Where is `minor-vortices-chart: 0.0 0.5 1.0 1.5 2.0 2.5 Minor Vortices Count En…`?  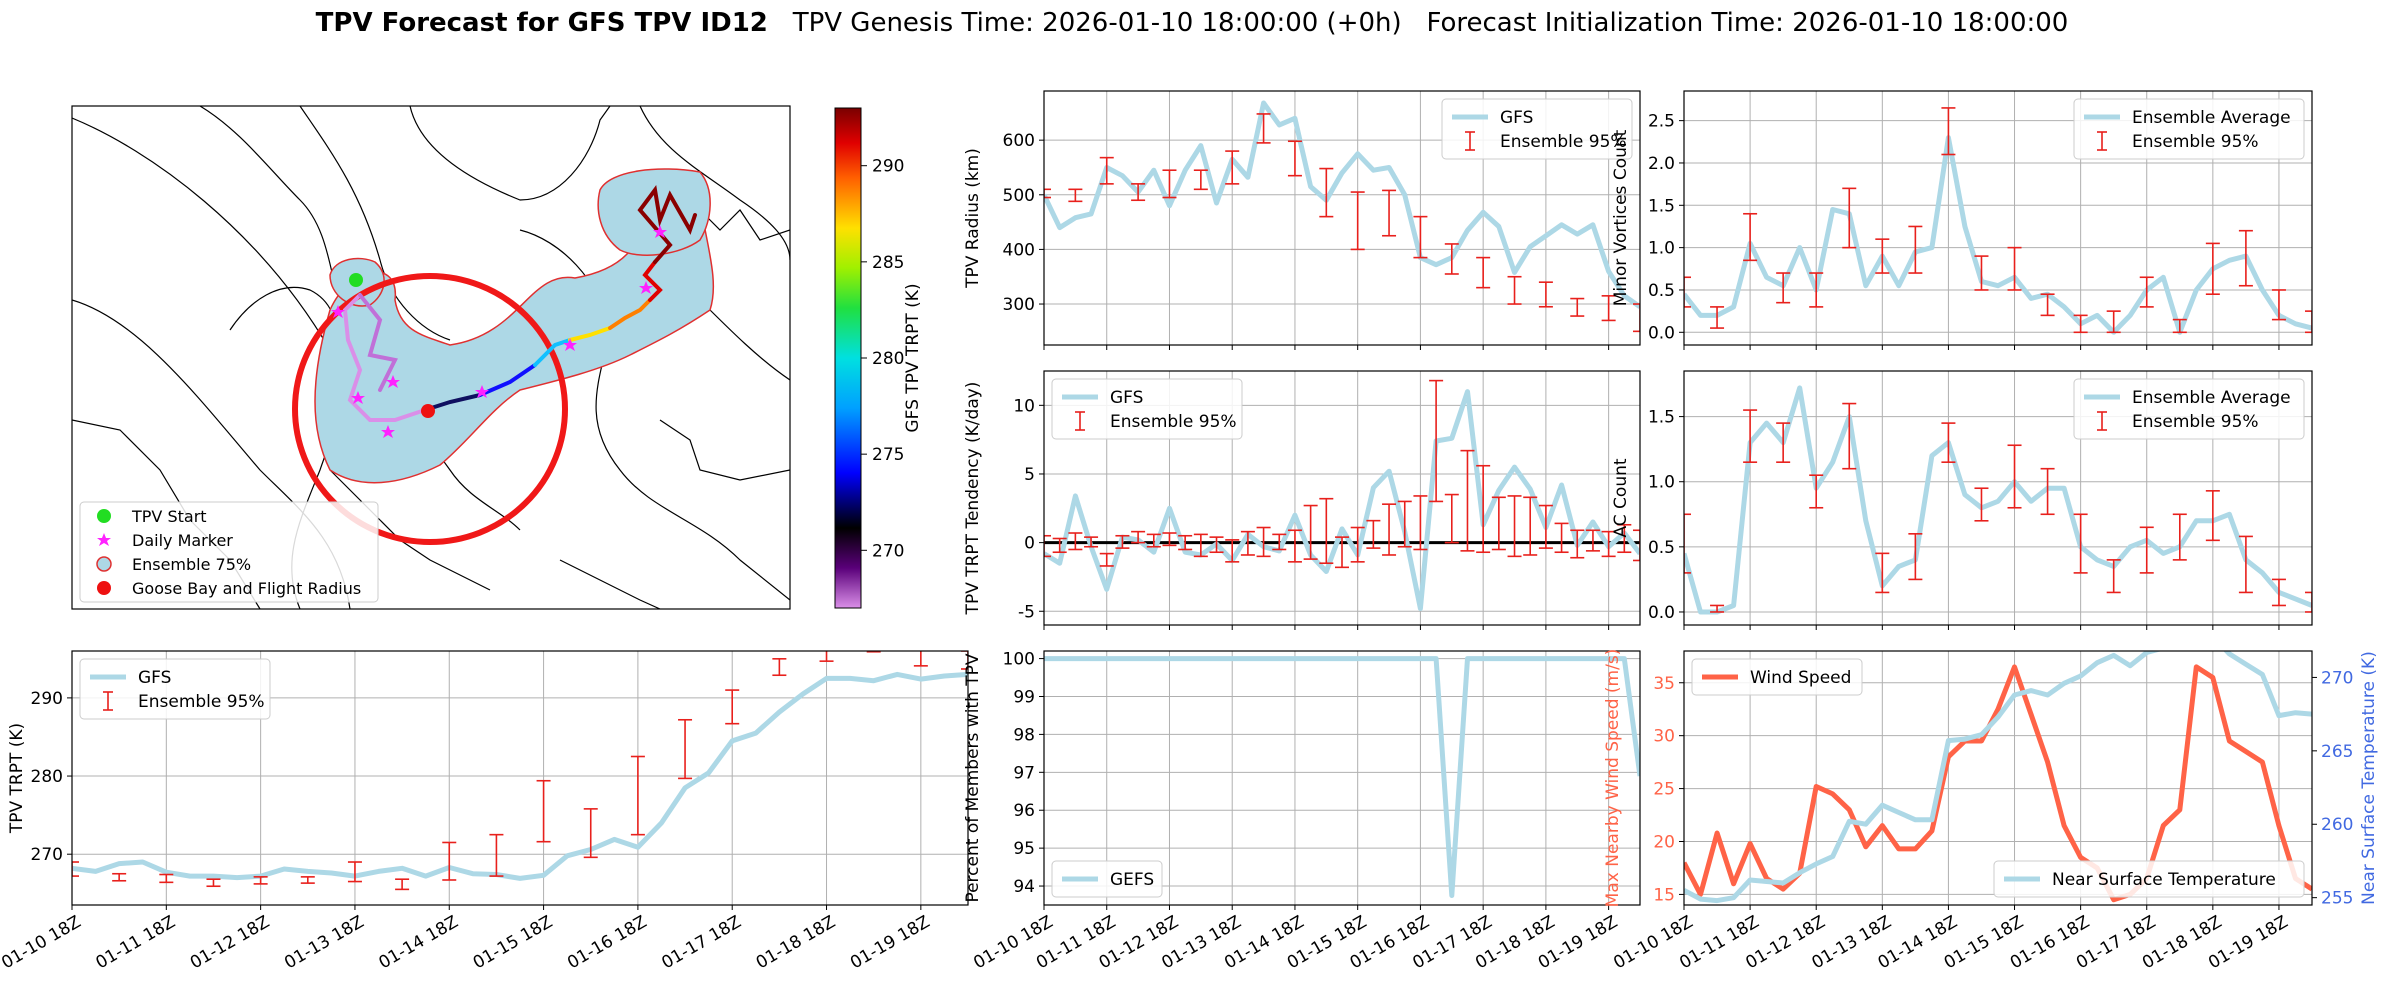 minor-vortices-chart: 0.0 0.5 1.0 1.5 2.0 2.5 Minor Vortices Count En… is located at coordinates (1962, 220).